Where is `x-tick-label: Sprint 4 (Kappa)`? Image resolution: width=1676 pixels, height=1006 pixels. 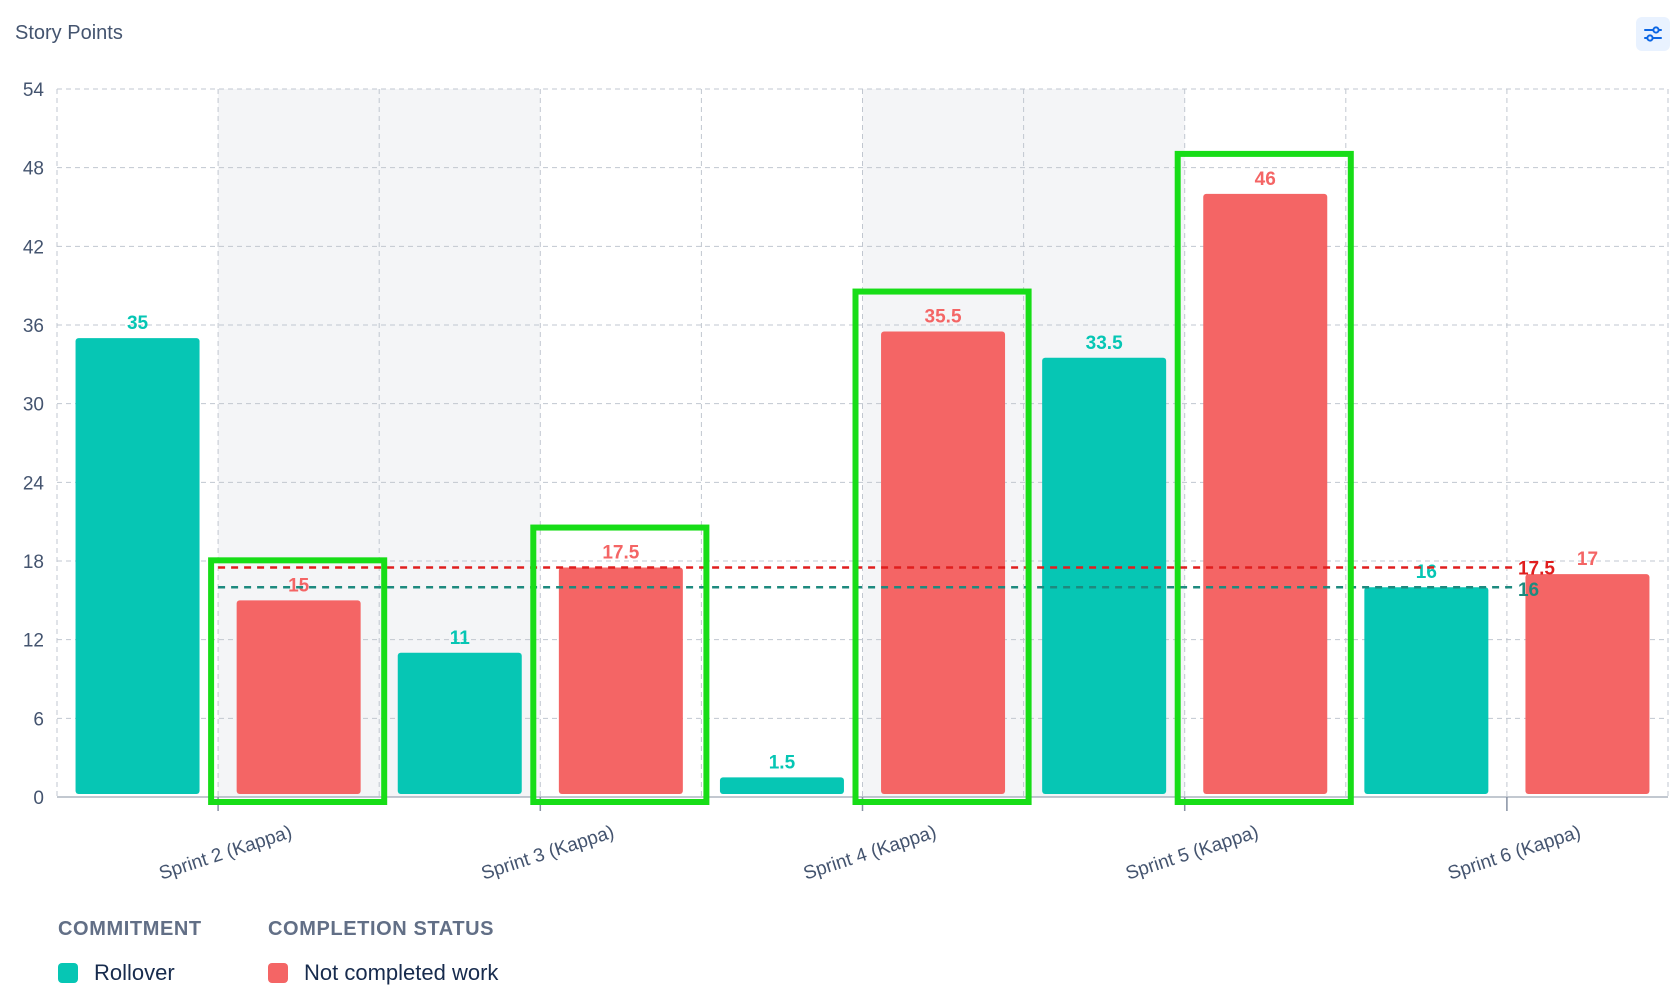 x-tick-label: Sprint 4 (Kappa) is located at coordinates (870, 853).